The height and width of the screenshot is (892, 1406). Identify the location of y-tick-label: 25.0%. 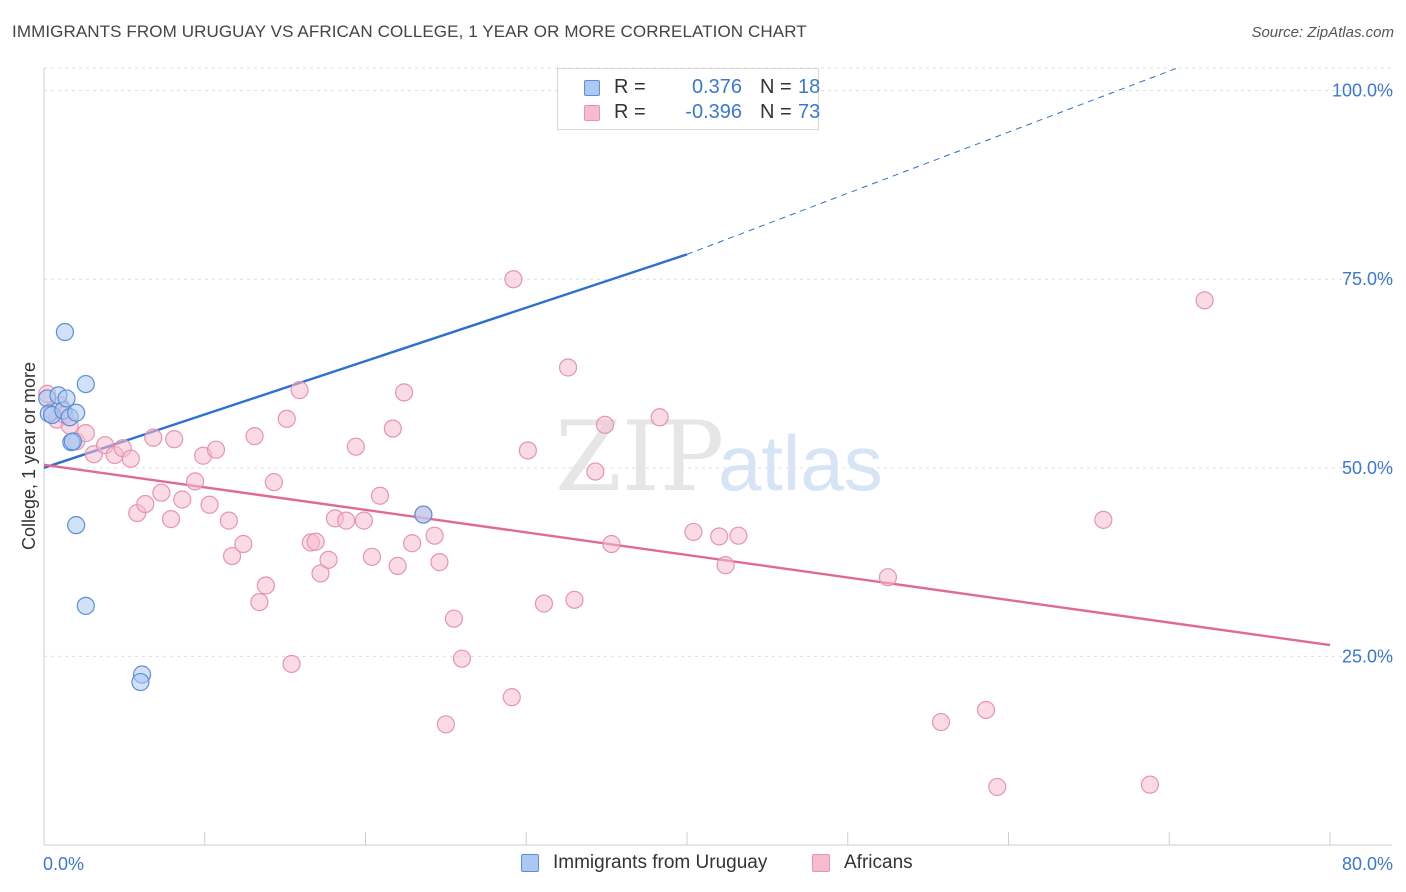
(1367, 656).